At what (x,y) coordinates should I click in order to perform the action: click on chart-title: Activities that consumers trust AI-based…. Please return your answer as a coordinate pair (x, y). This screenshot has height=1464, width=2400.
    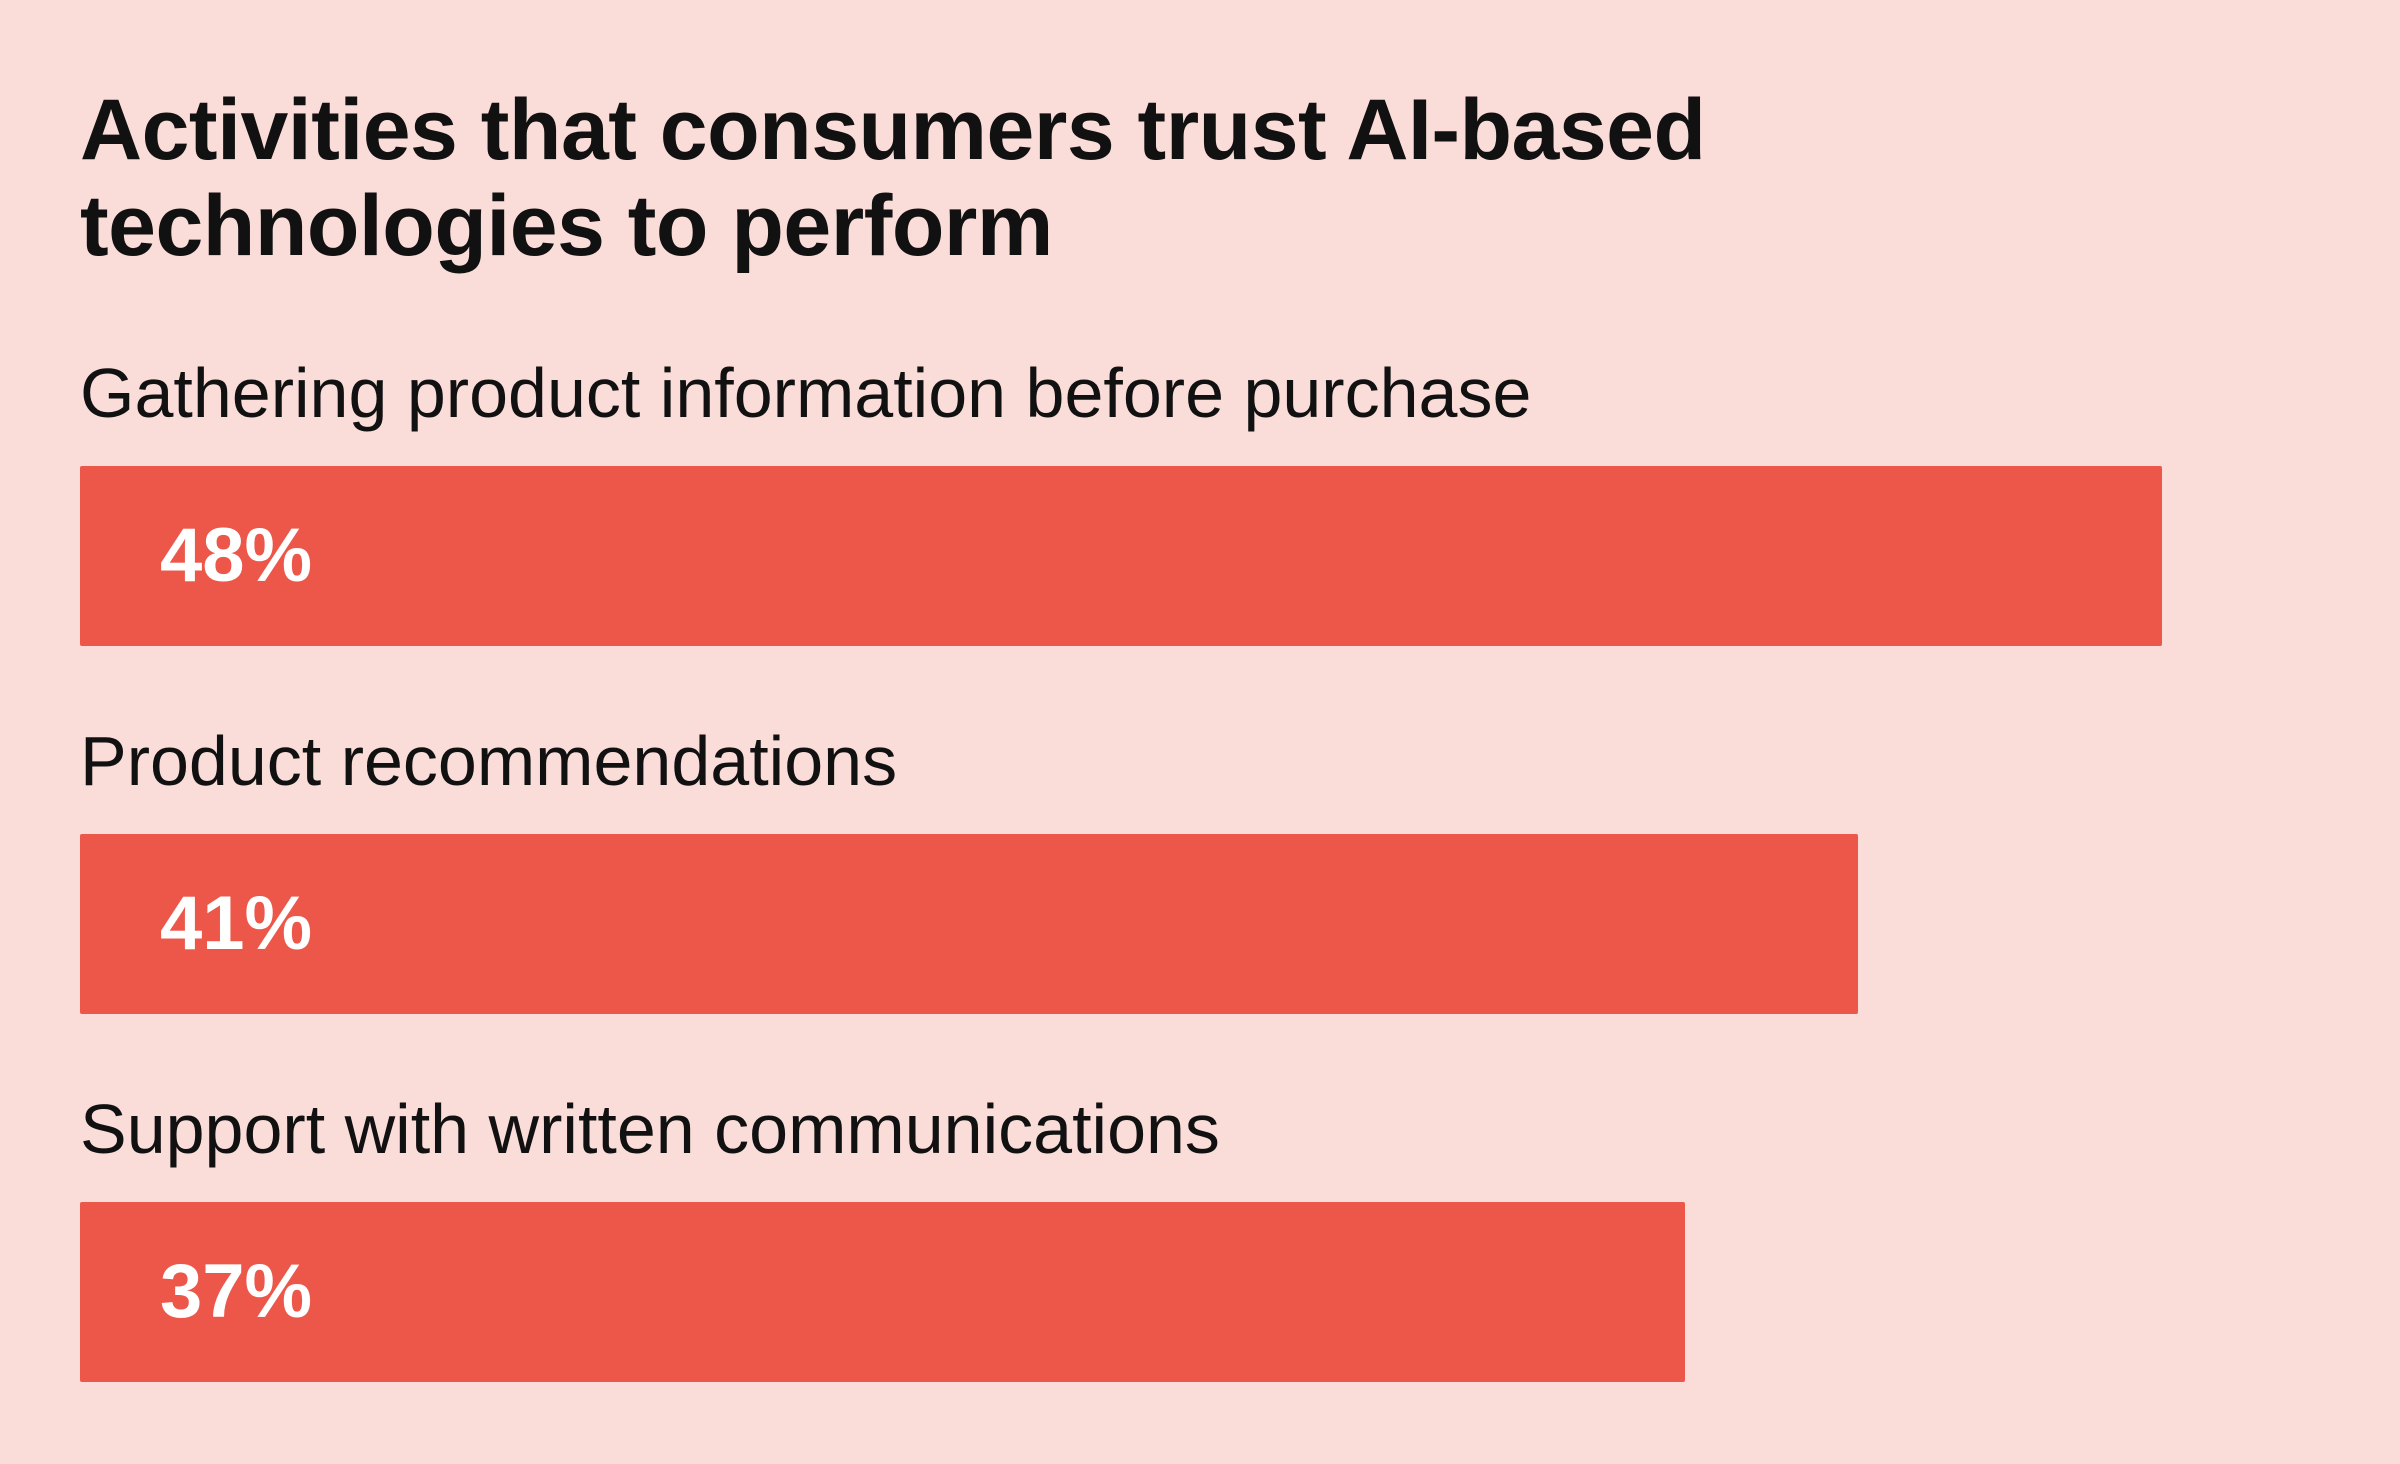
    Looking at the image, I should click on (893, 178).